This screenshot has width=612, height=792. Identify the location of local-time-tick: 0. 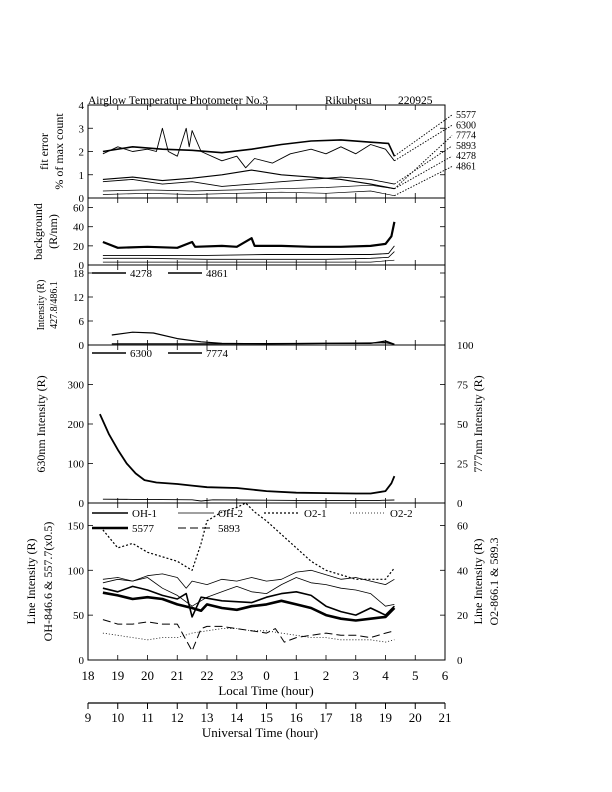
(266, 675).